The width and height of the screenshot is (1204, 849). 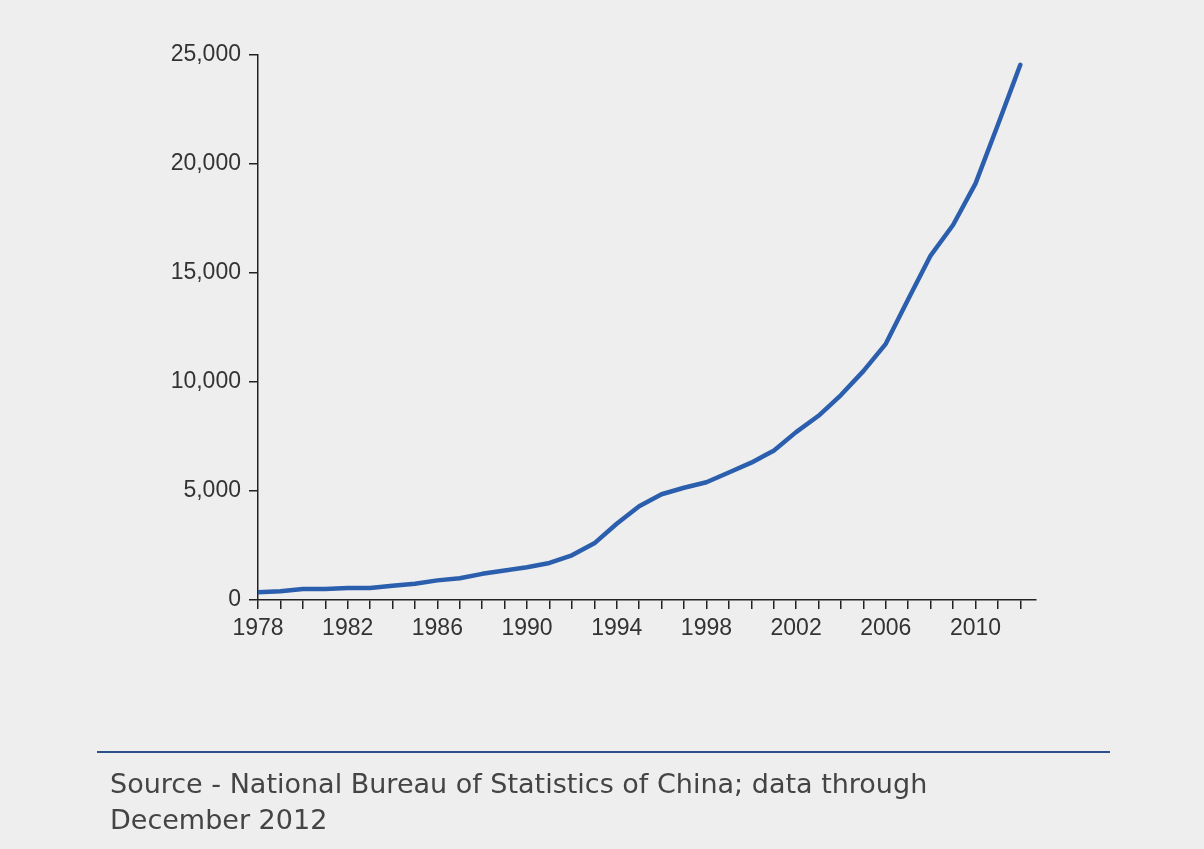 I want to click on x-tick-label: 2010, so click(x=975, y=627).